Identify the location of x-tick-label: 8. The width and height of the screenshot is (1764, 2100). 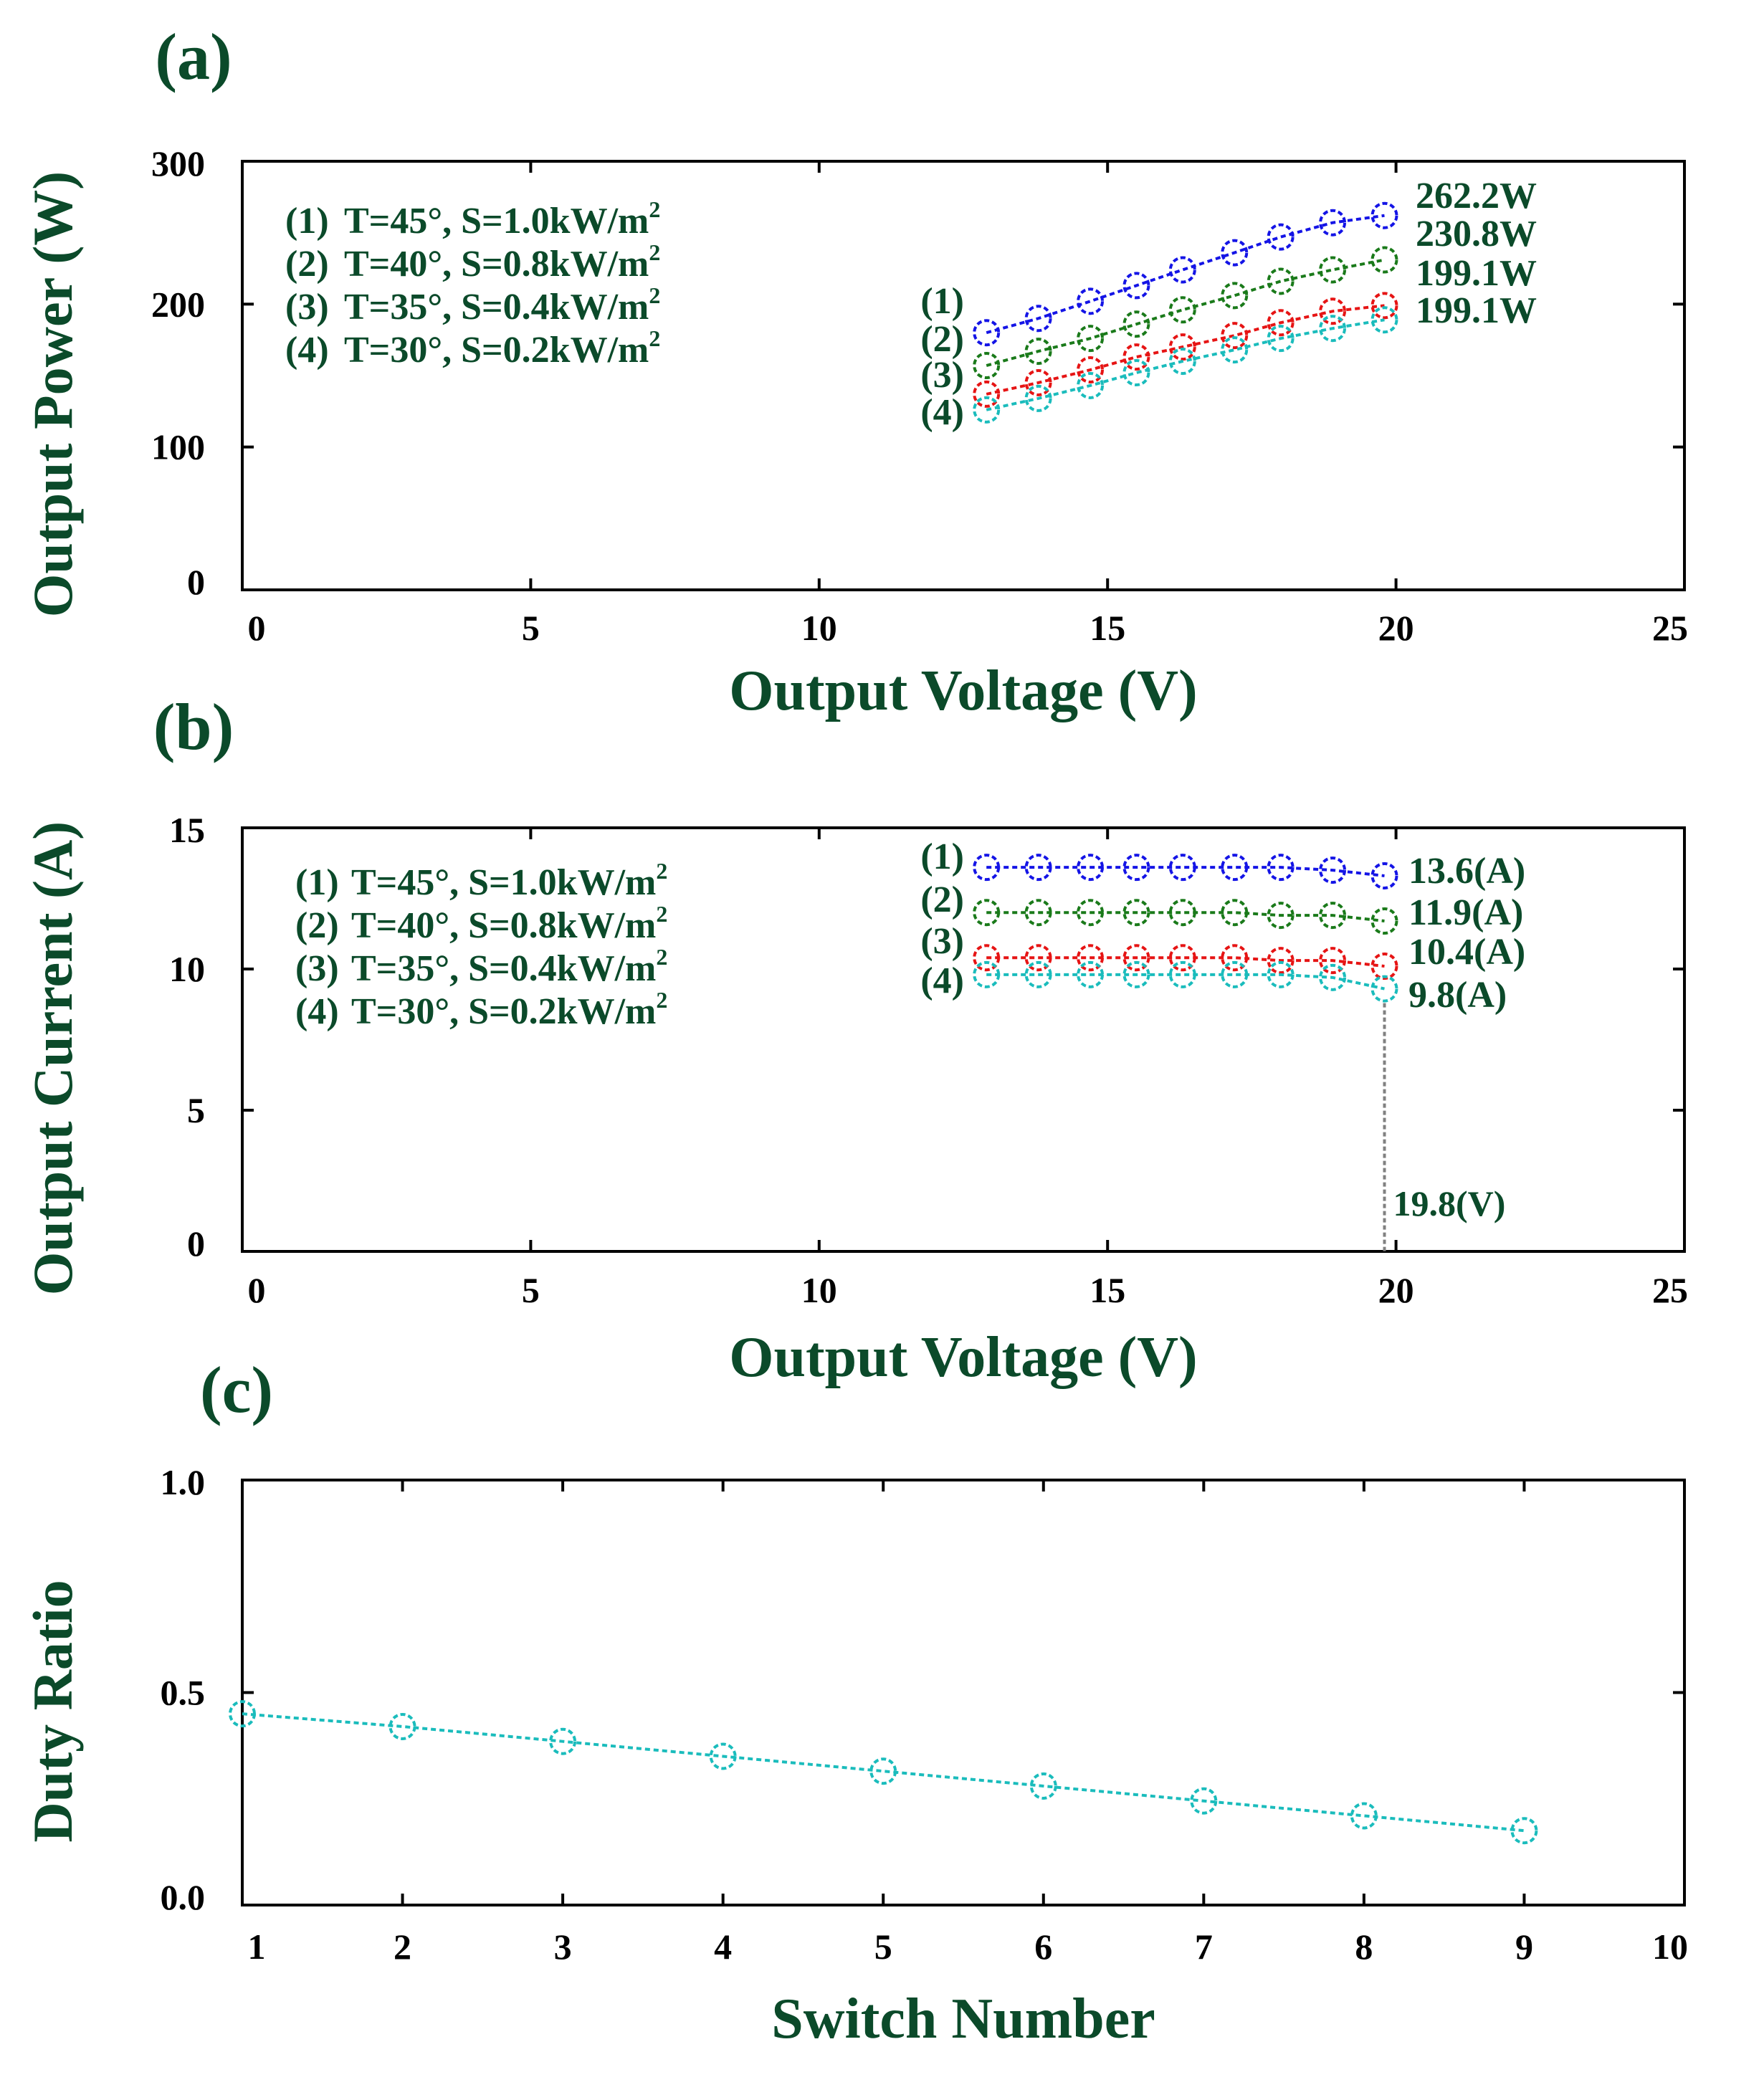
(1364, 1947).